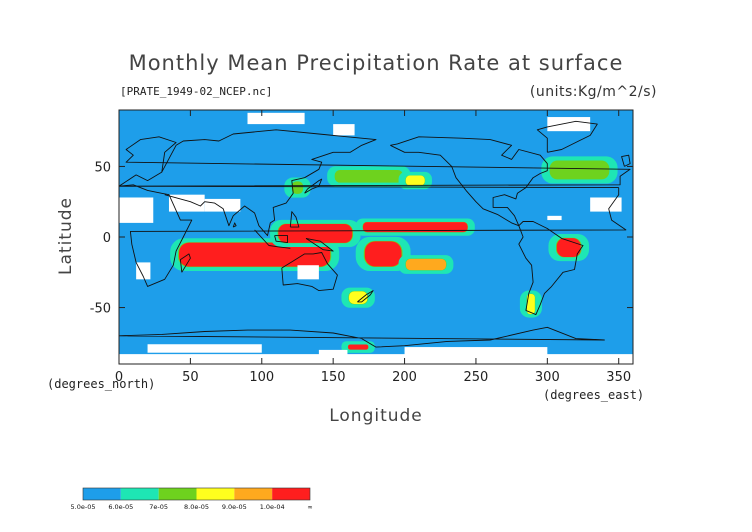  What do you see at coordinates (261, 377) in the screenshot?
I see `x-tick-label: 100` at bounding box center [261, 377].